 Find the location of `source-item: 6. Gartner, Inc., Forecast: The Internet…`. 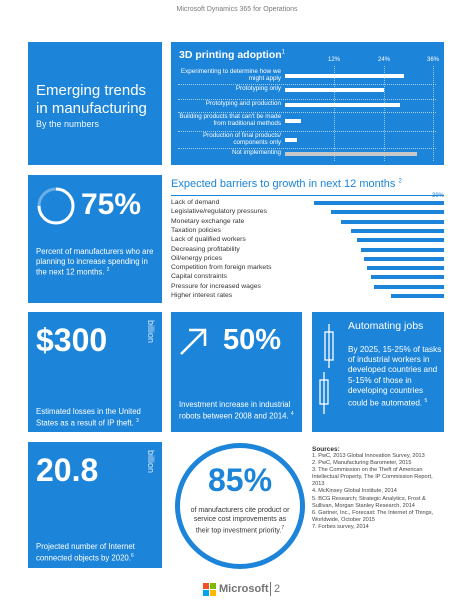

source-item: 6. Gartner, Inc., Forecast: The Internet… is located at coordinates (373, 516).